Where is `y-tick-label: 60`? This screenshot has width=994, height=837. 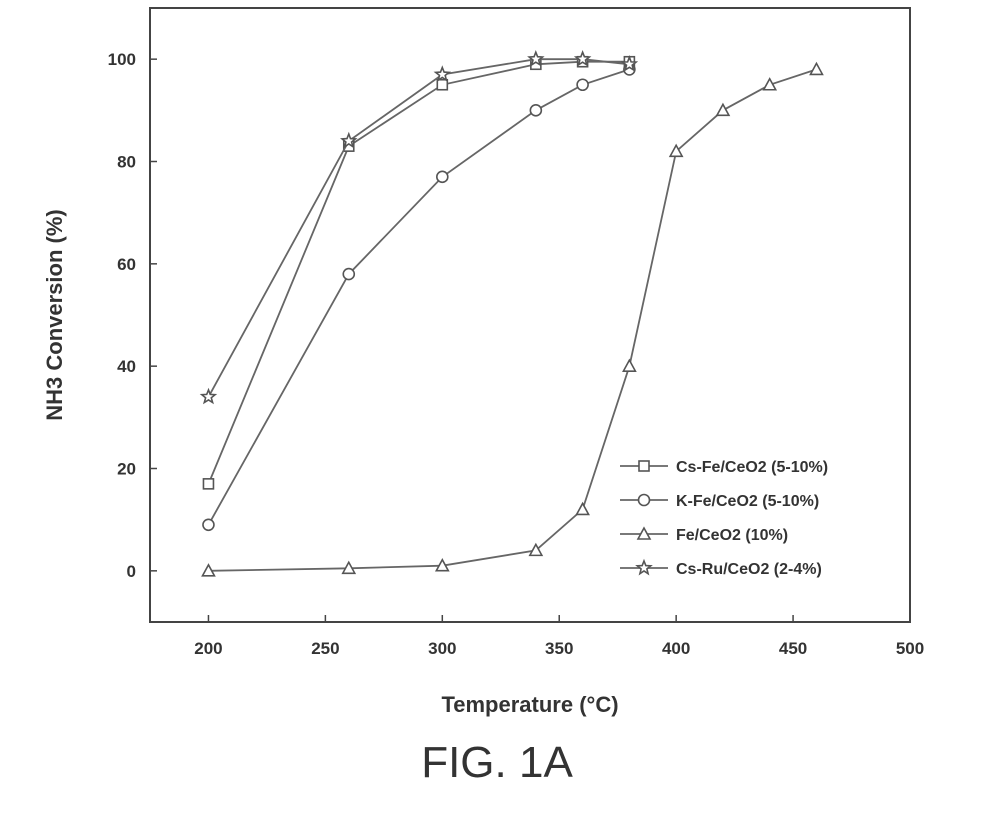
y-tick-label: 60 is located at coordinates (126, 264).